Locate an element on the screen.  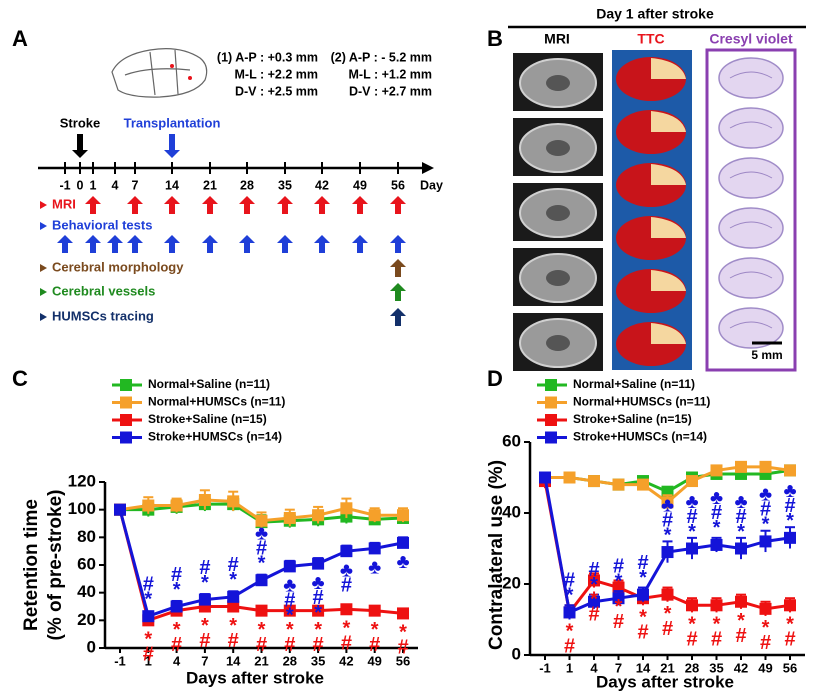
x-tick-label: 49 is located at coordinates (765, 667).